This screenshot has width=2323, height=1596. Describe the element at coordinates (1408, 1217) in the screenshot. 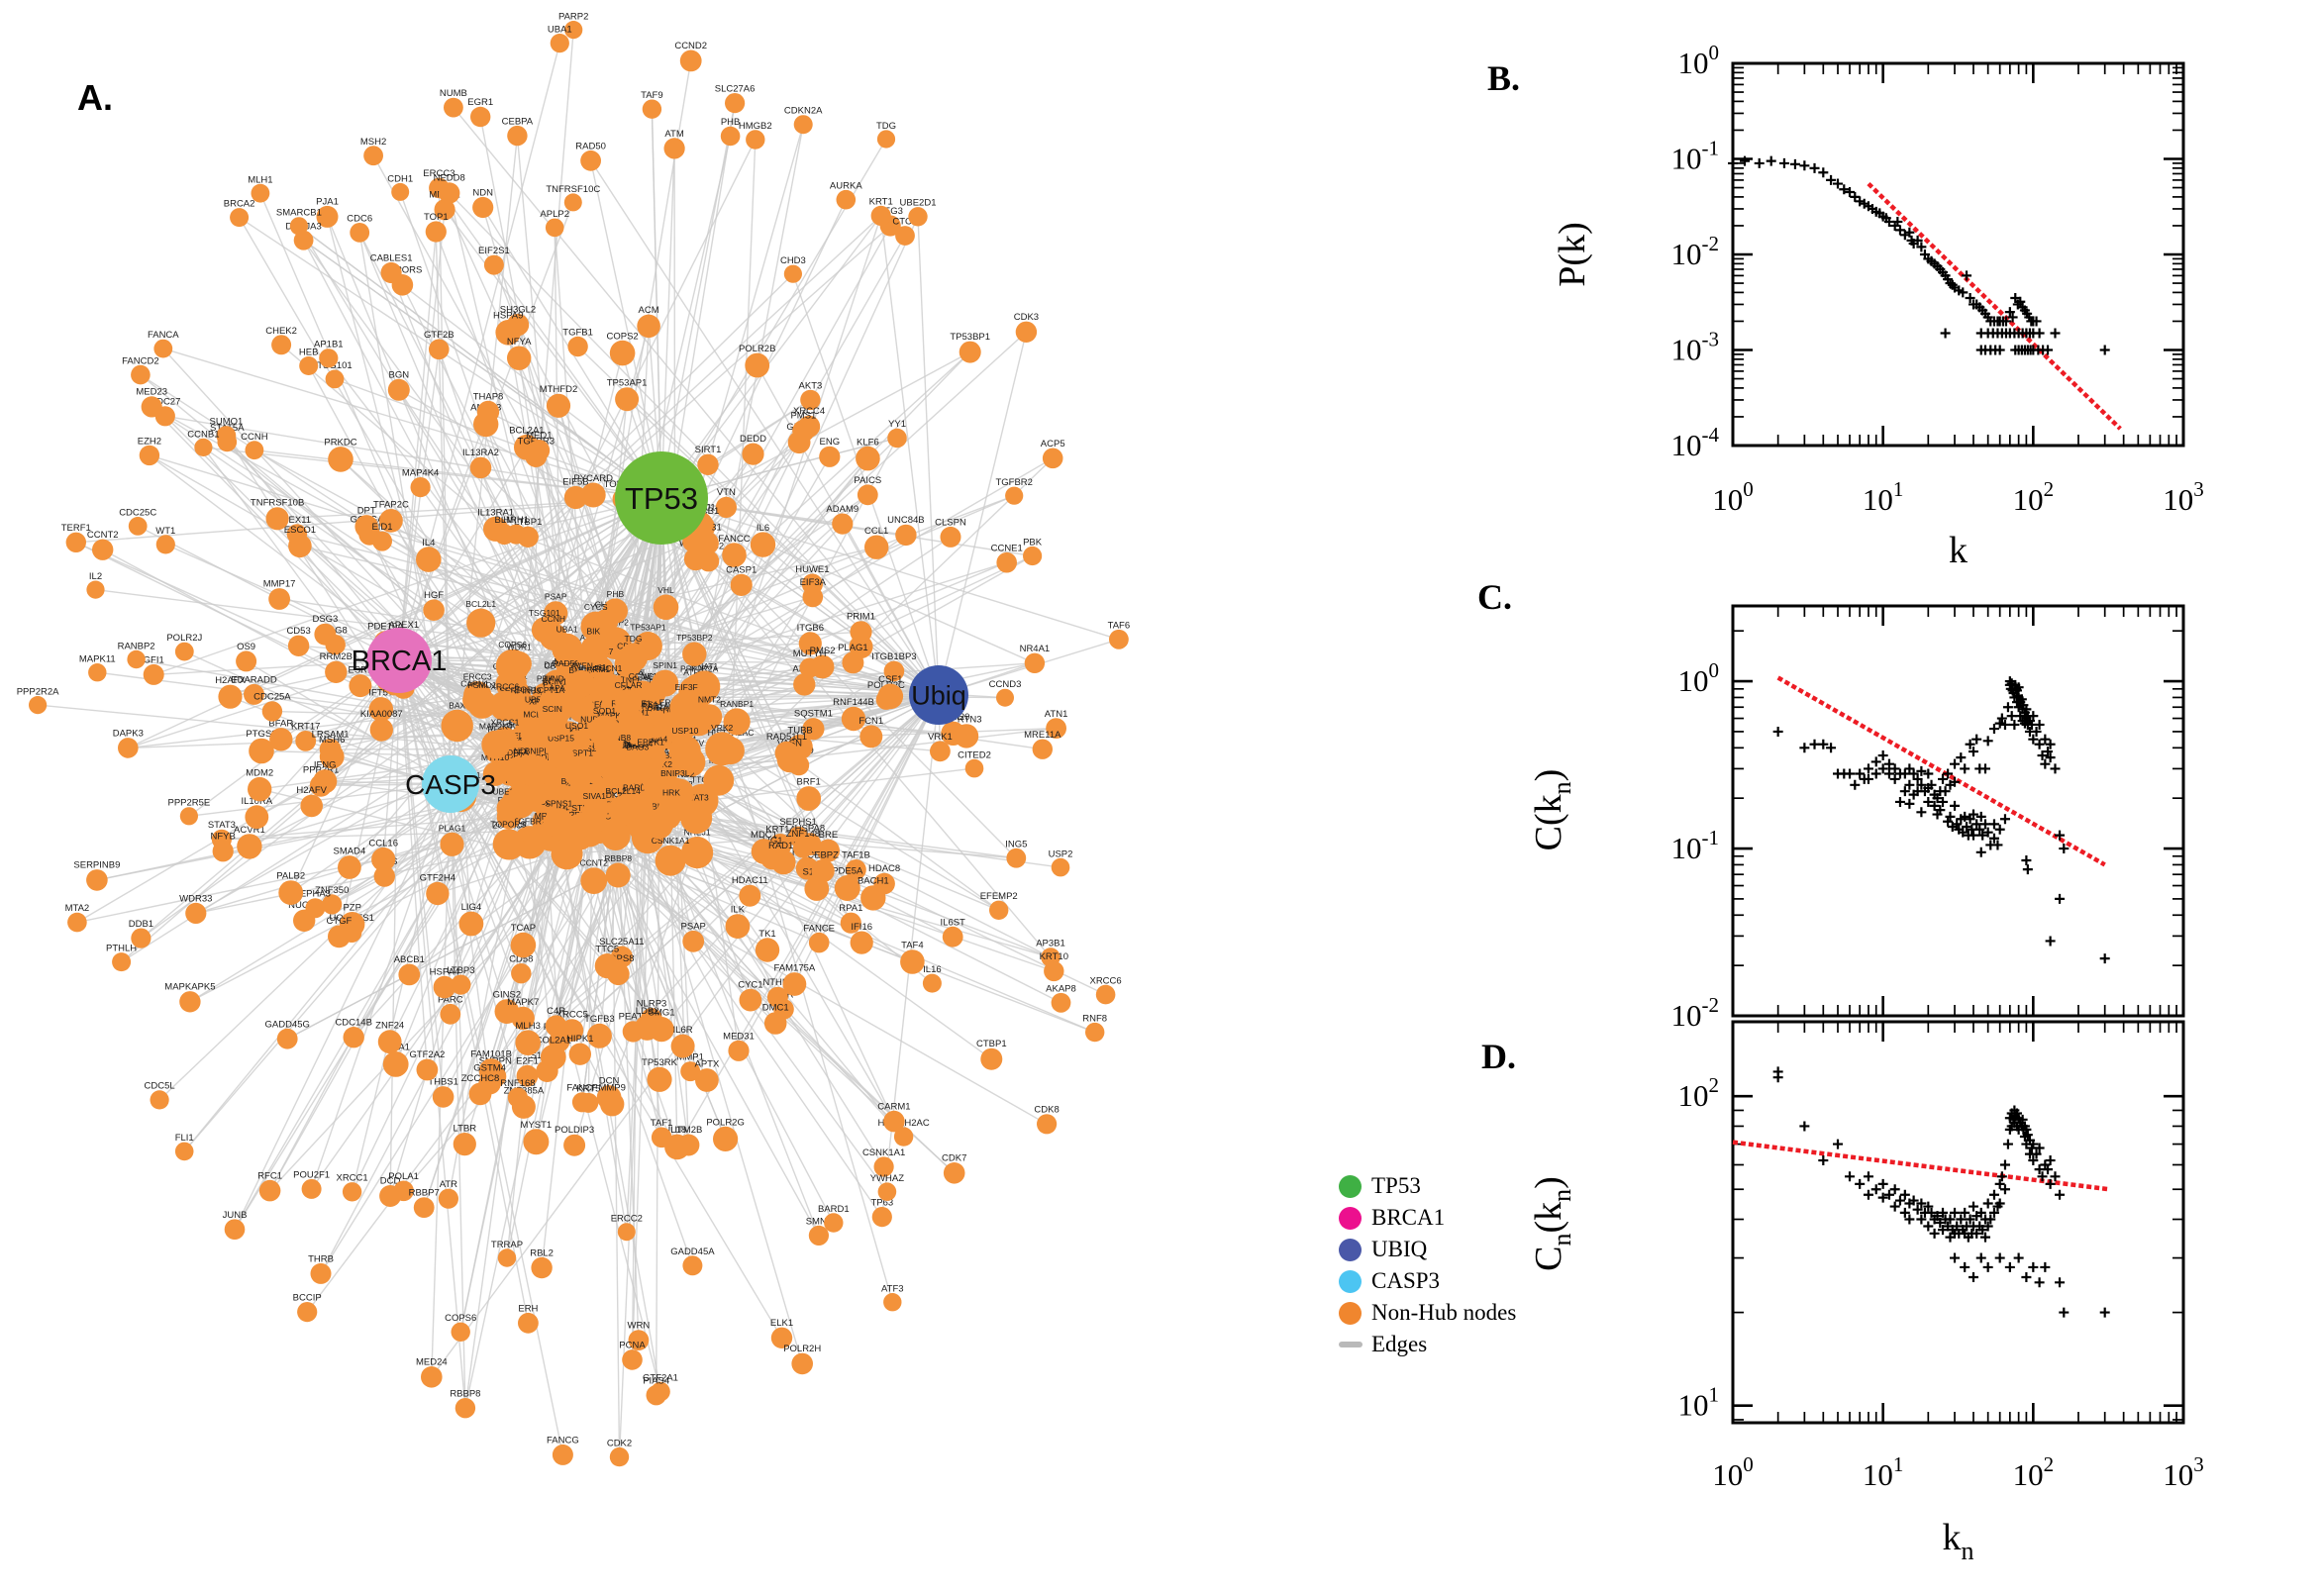

I see `legend-label: BRCA1` at that location.